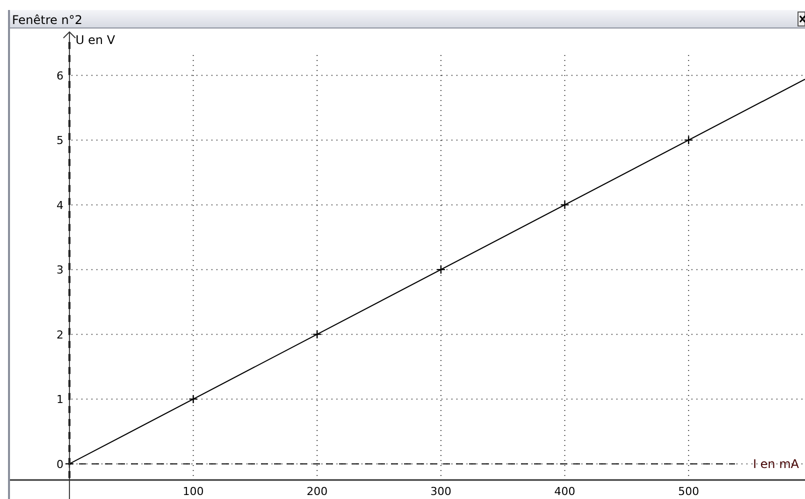 The width and height of the screenshot is (805, 499). Describe the element at coordinates (47, 20) in the screenshot. I see `chart-title: Fenêtre n°2` at that location.